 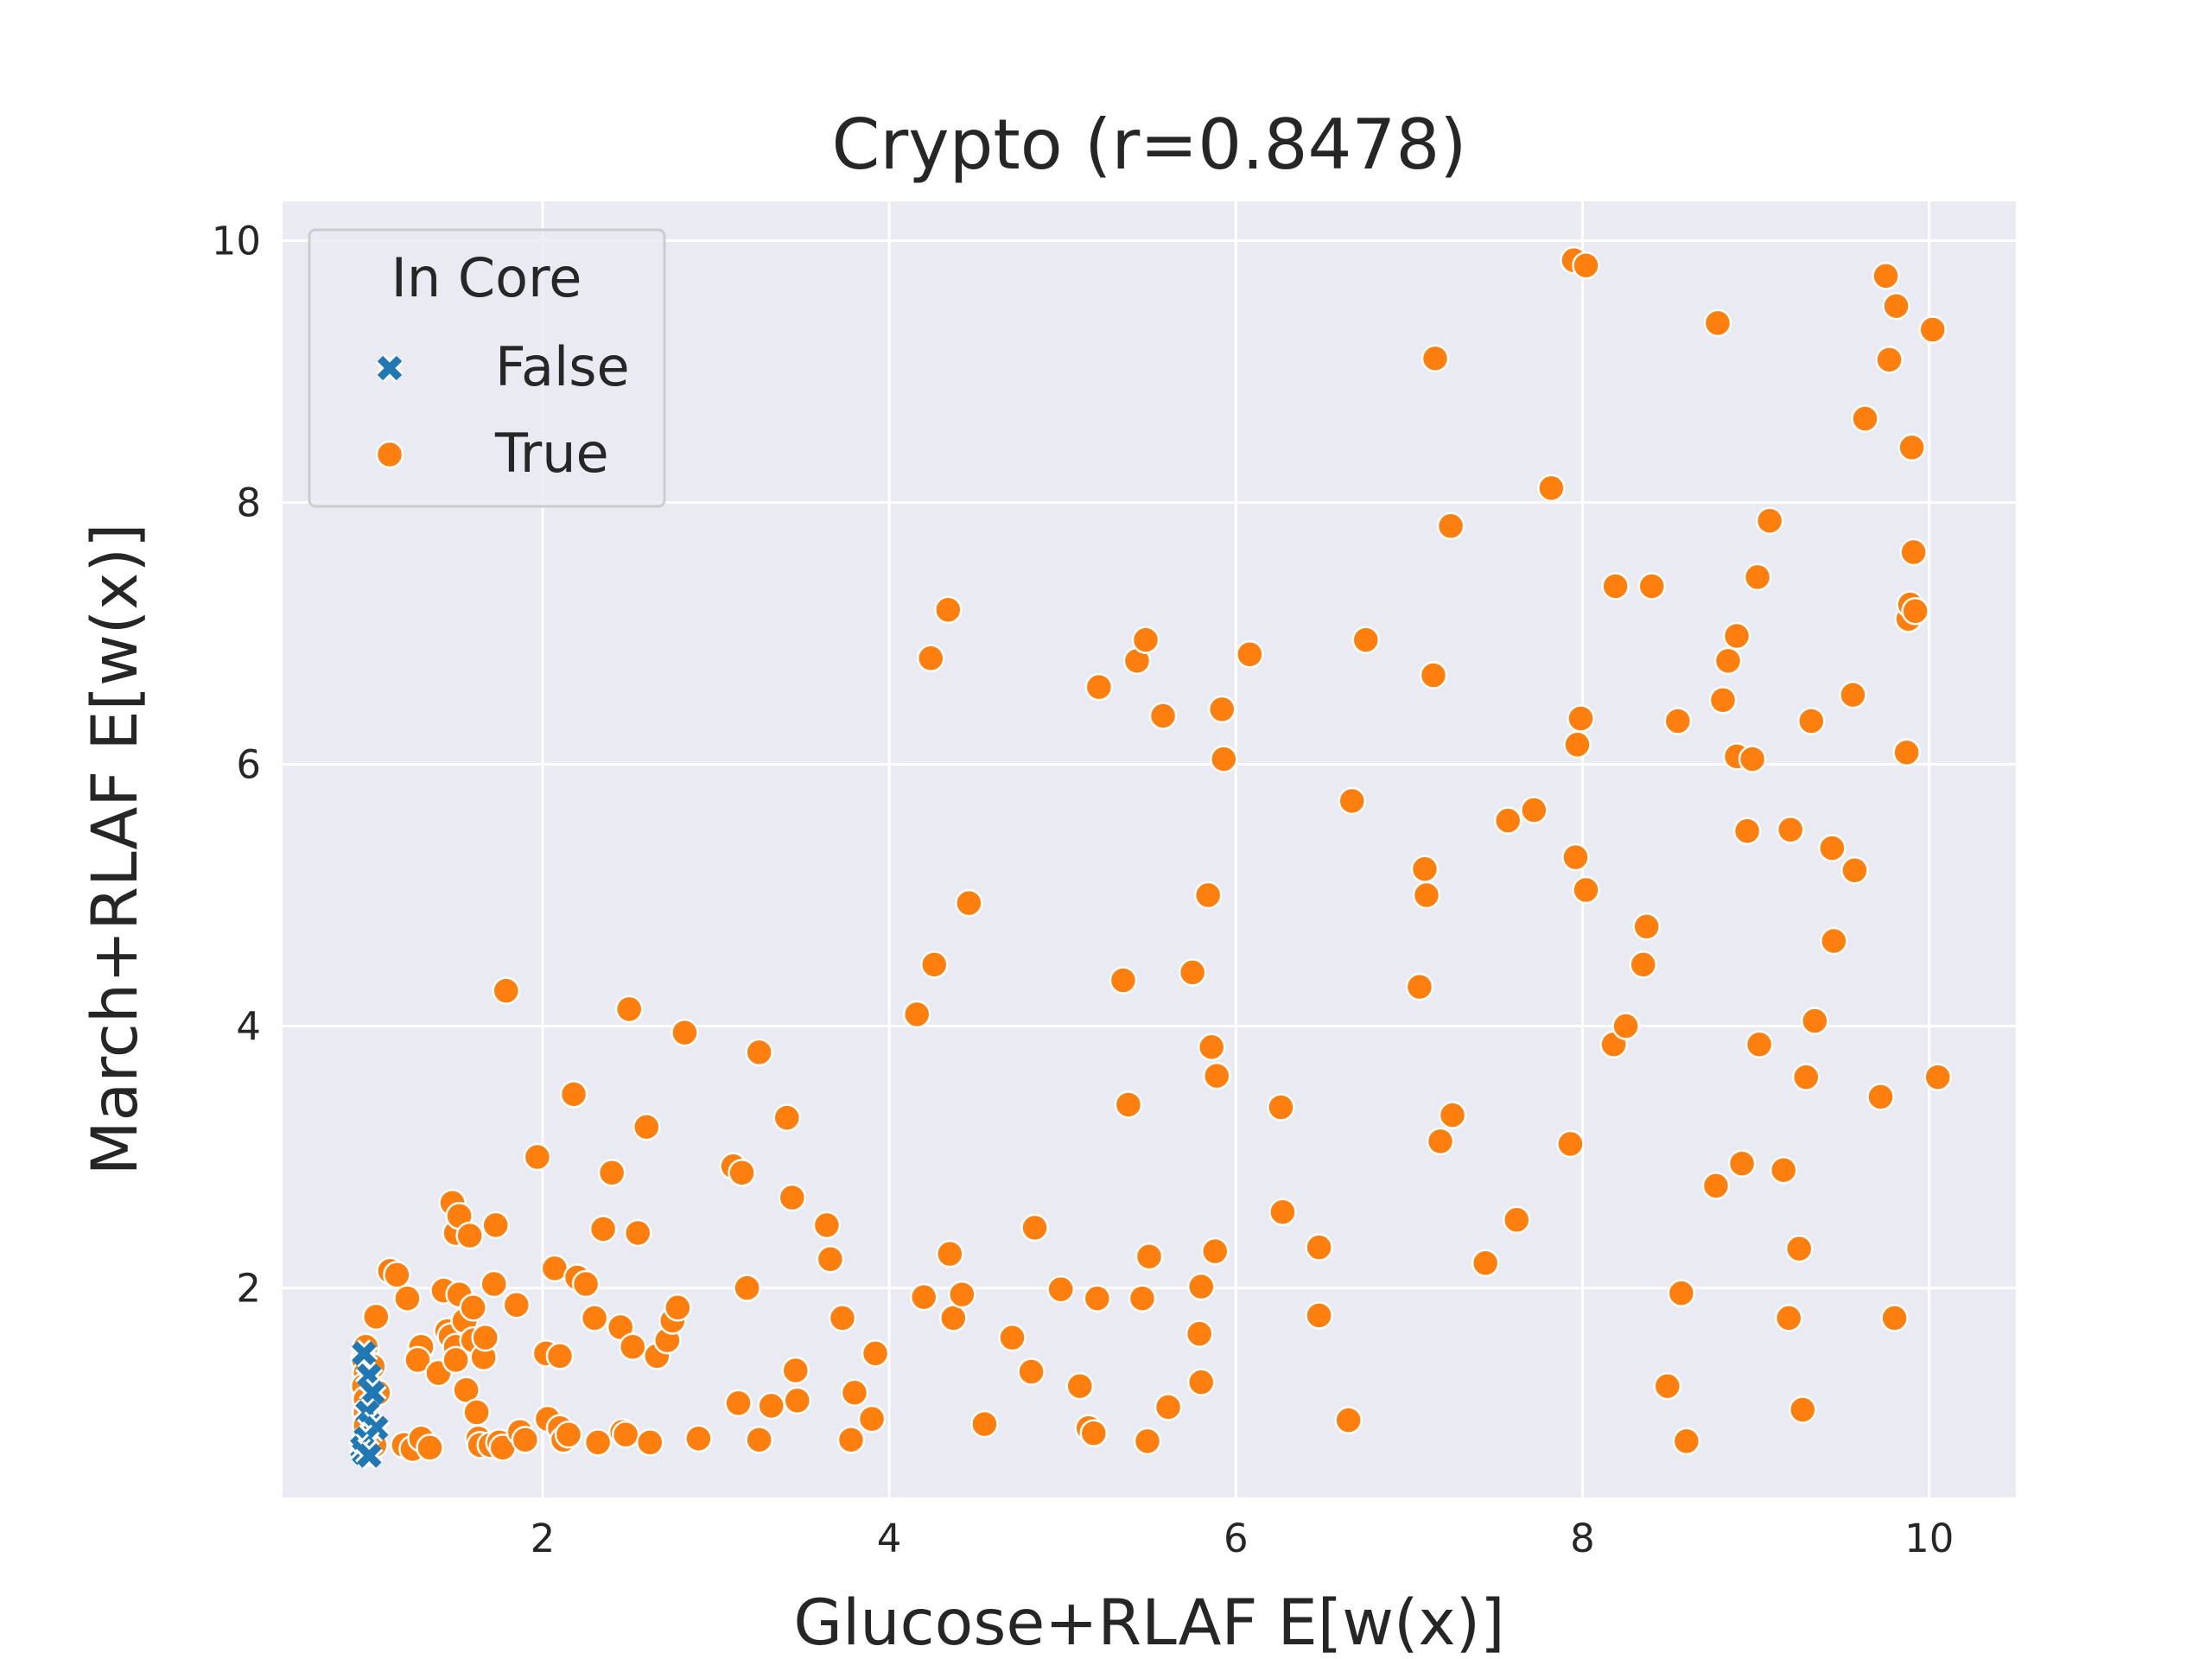 I want to click on legend-box, so click(x=487, y=368).